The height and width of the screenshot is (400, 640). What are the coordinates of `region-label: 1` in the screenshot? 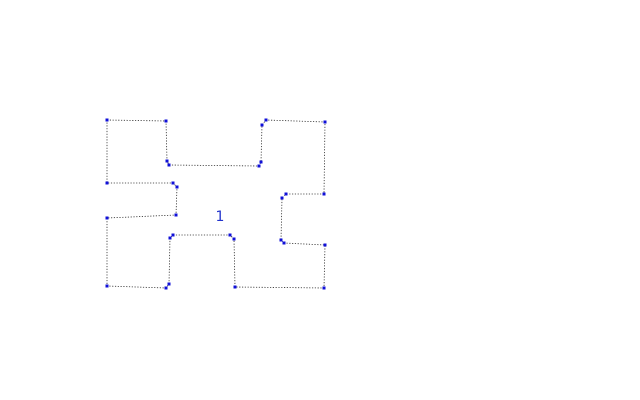 It's located at (220, 217).